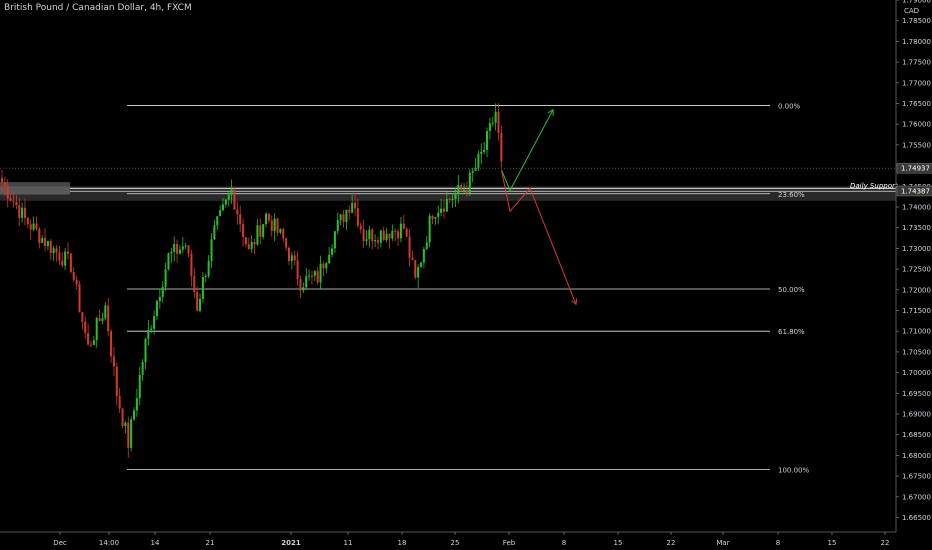 The width and height of the screenshot is (932, 550). Describe the element at coordinates (916, 145) in the screenshot. I see `price-axis-label: 1.75500` at that location.